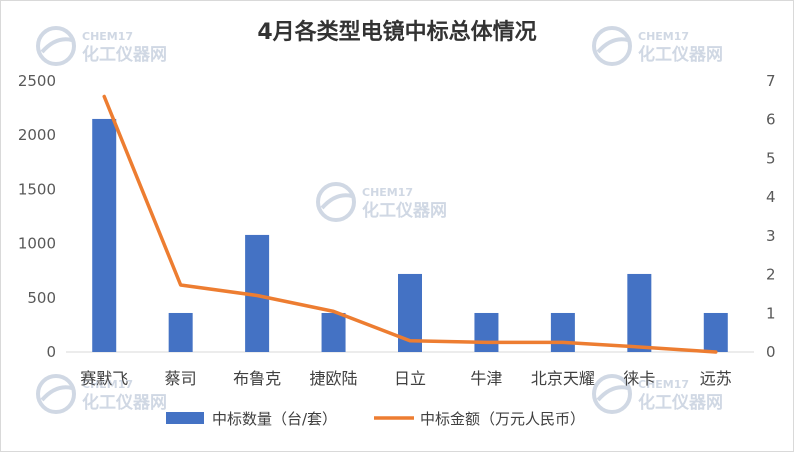 The image size is (794, 452). What do you see at coordinates (639, 378) in the screenshot?
I see `category-label: 徕卡` at bounding box center [639, 378].